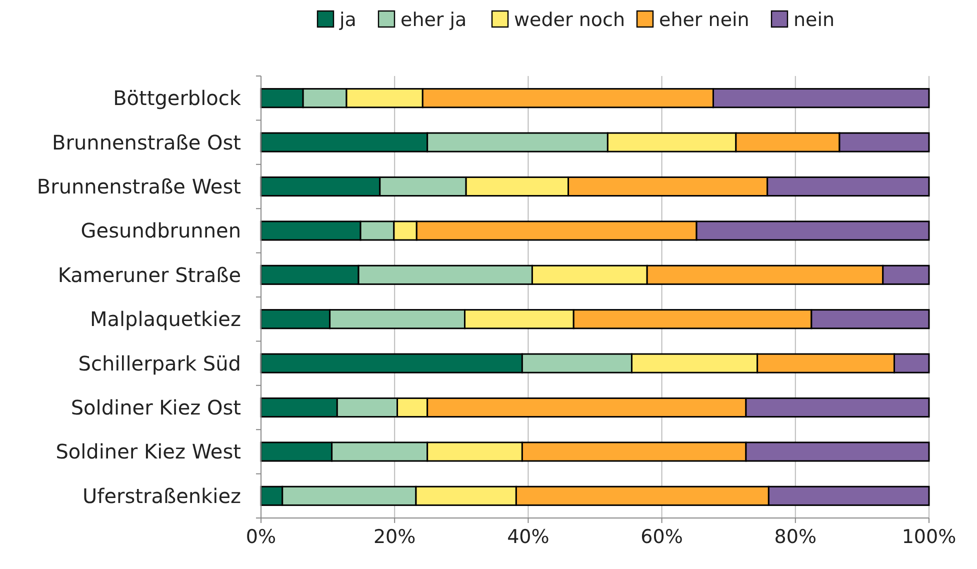 The image size is (977, 569). Describe the element at coordinates (929, 537) in the screenshot. I see `x-tick-label: 100%` at that location.